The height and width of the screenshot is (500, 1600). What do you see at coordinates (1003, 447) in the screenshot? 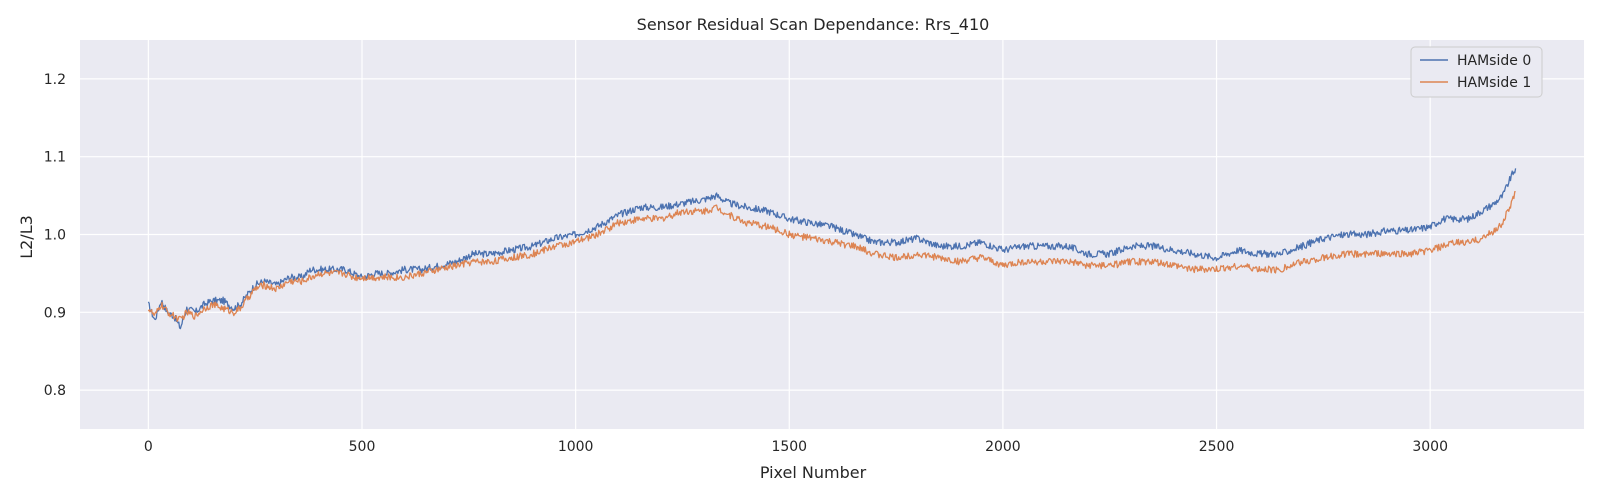
I see `x-tick-label: 2000` at bounding box center [1003, 447].